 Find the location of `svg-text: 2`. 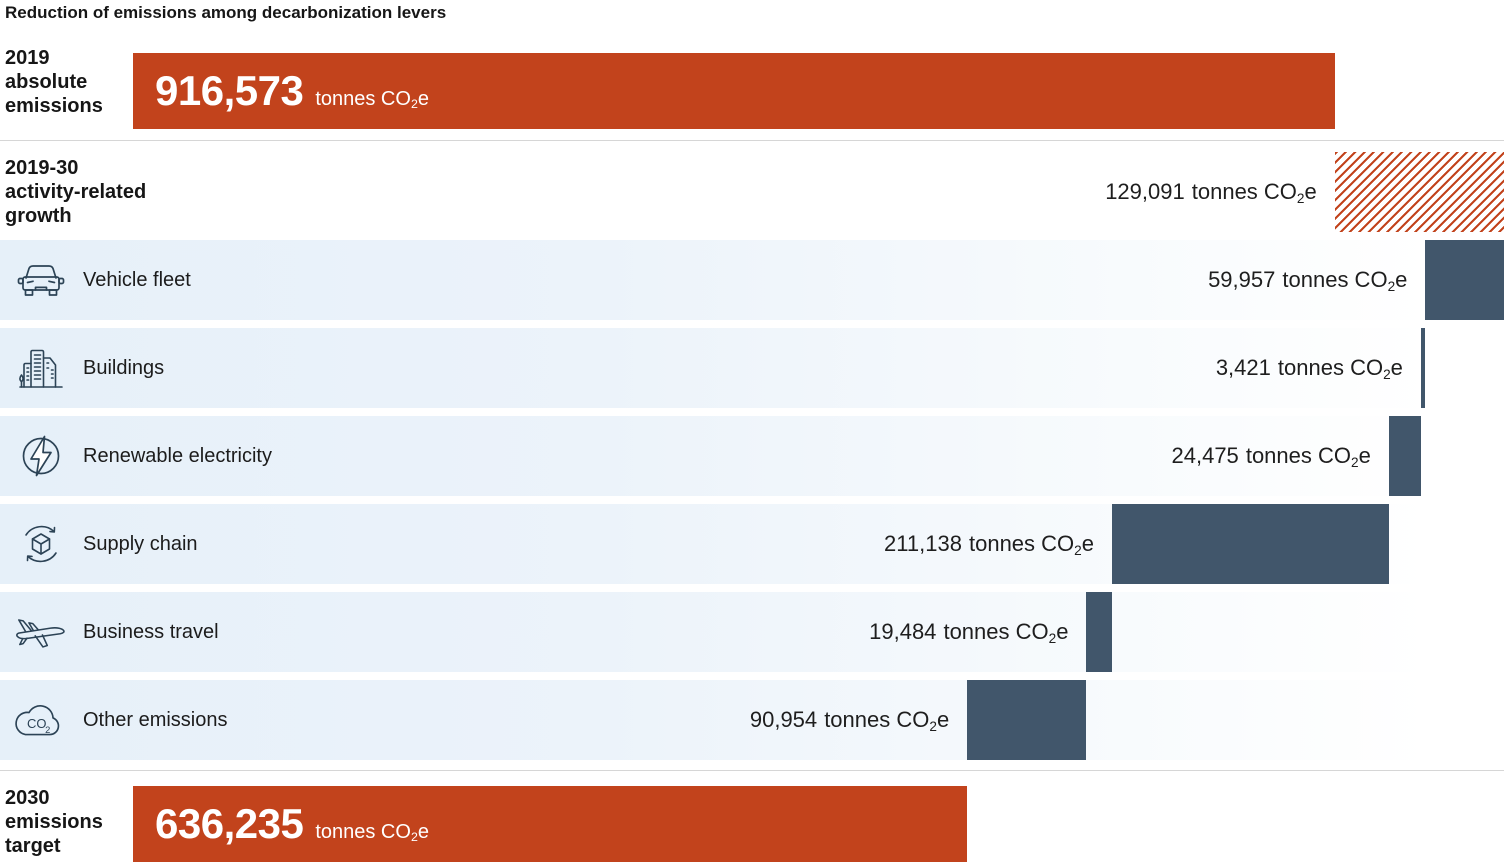

svg-text: 2 is located at coordinates (47, 730).